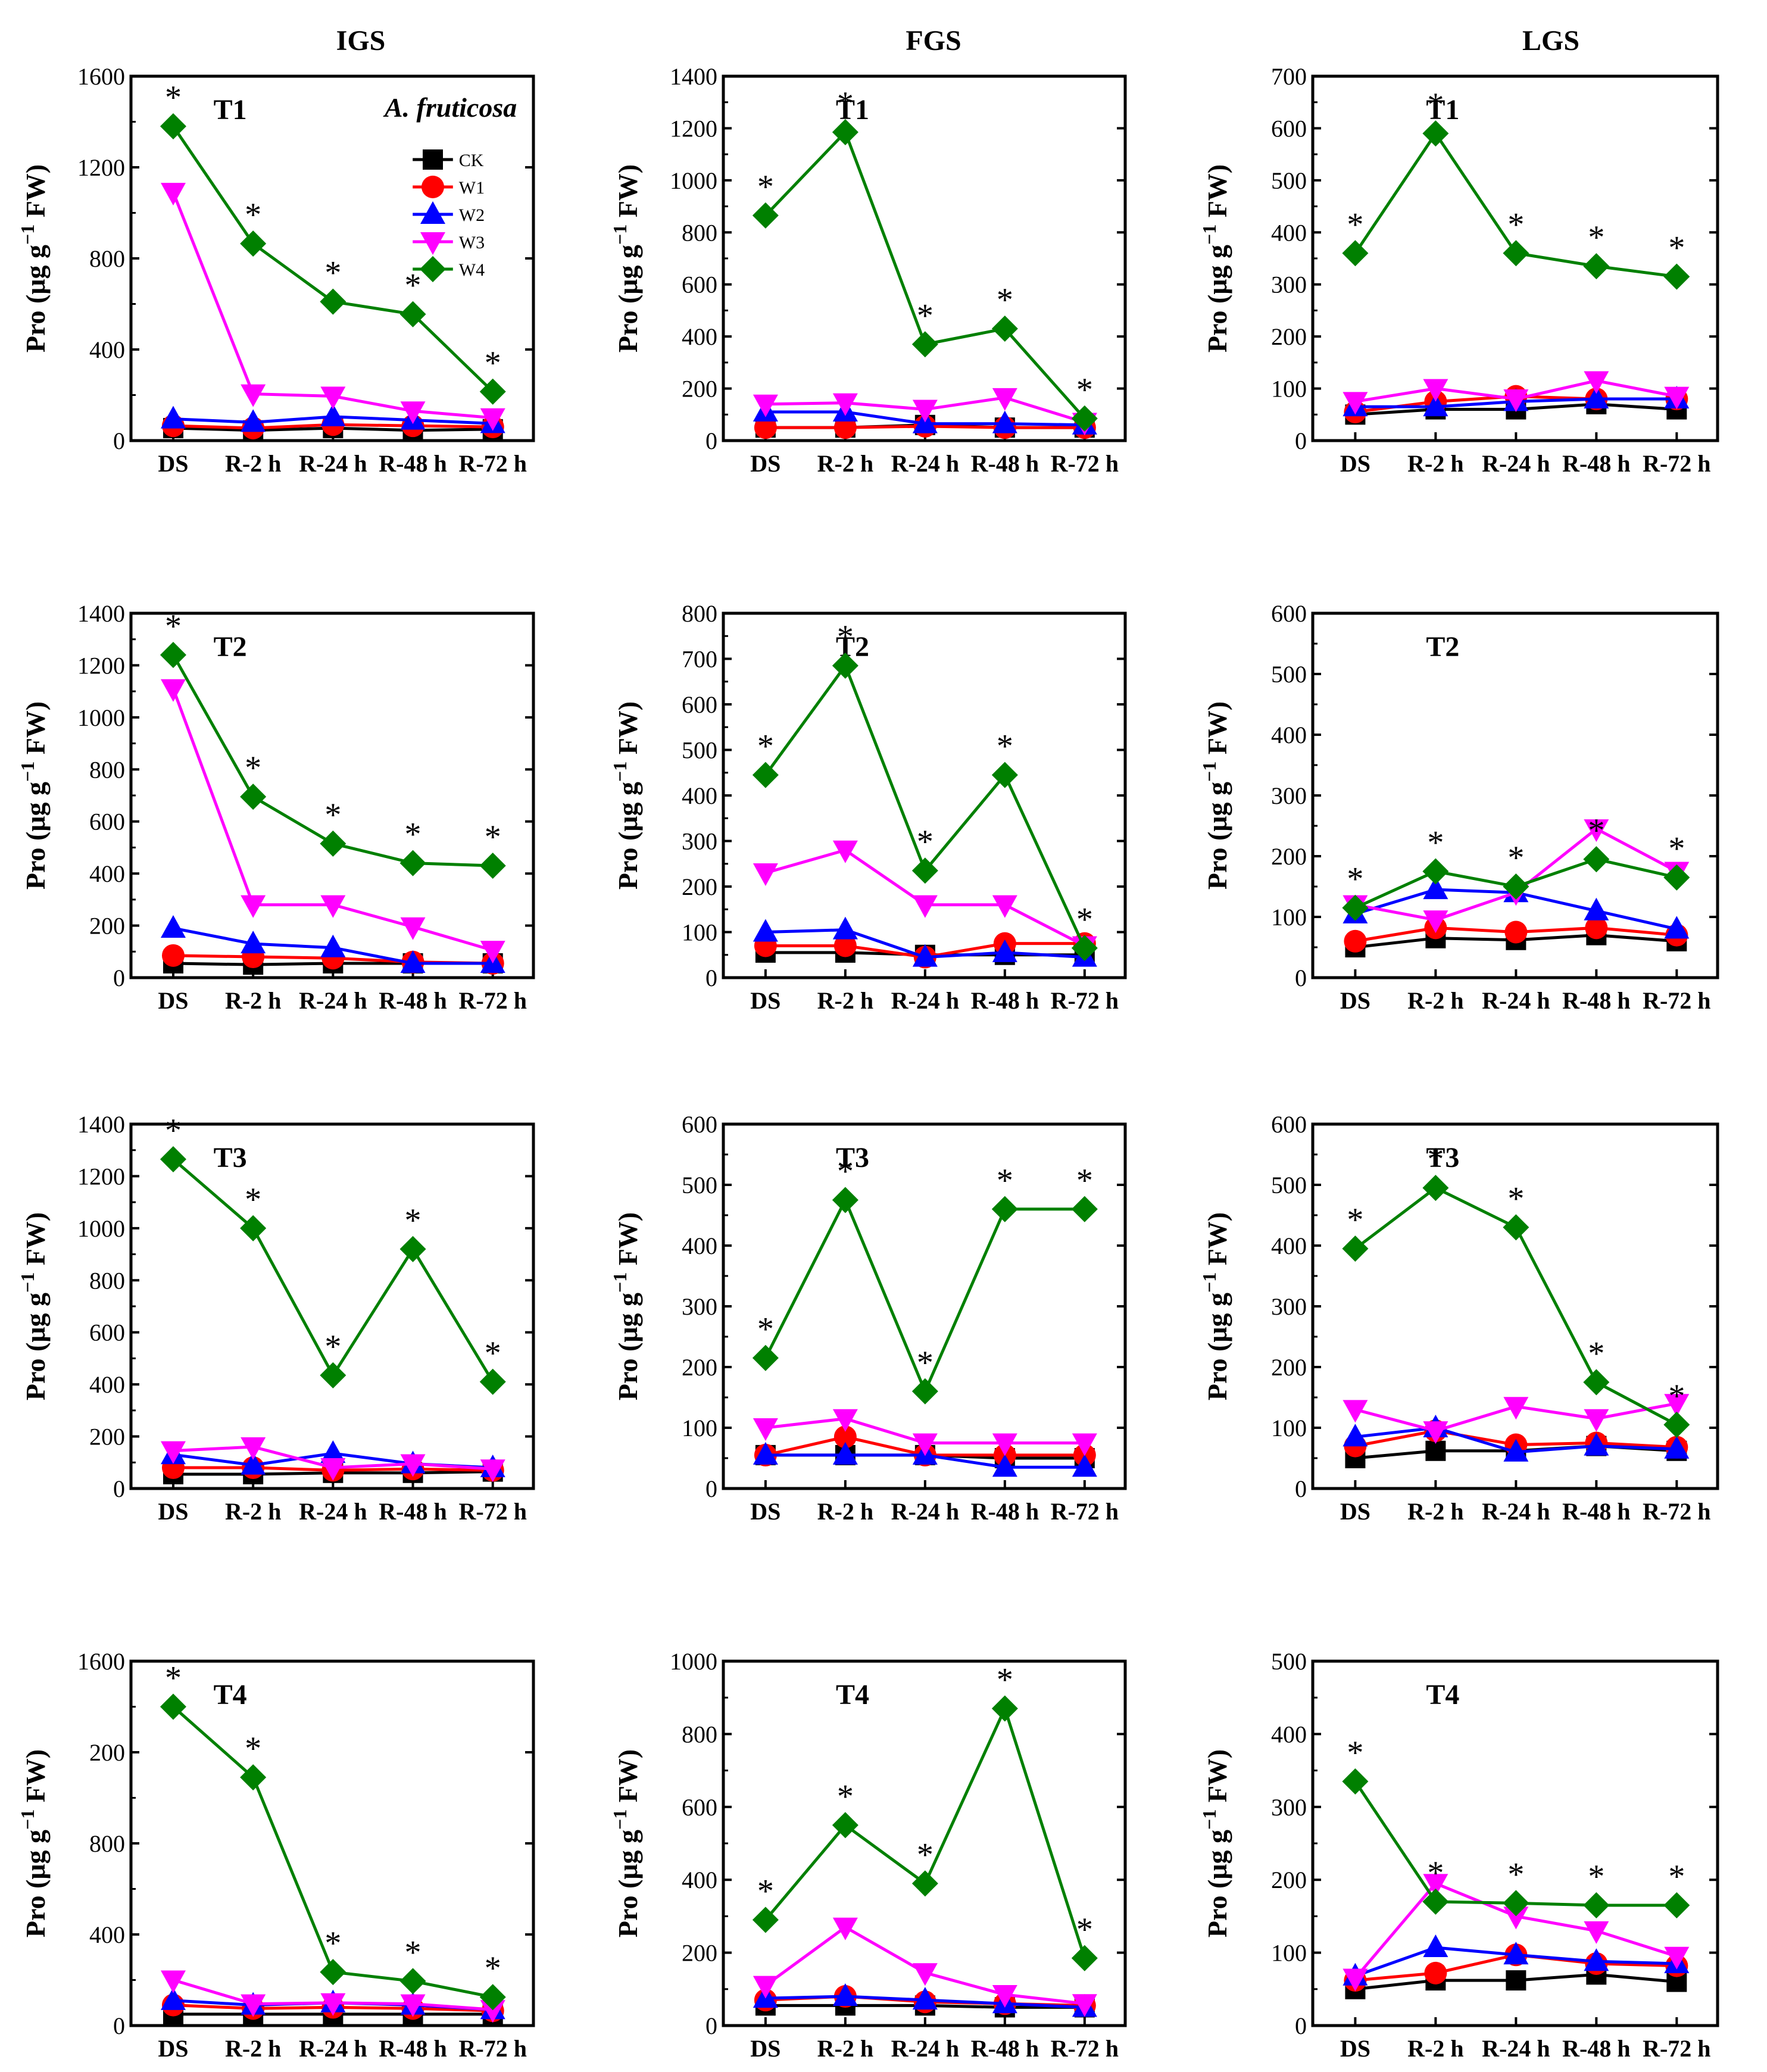 The width and height of the screenshot is (1767, 2072). What do you see at coordinates (853, 110) in the screenshot?
I see `panel-title: T1` at bounding box center [853, 110].